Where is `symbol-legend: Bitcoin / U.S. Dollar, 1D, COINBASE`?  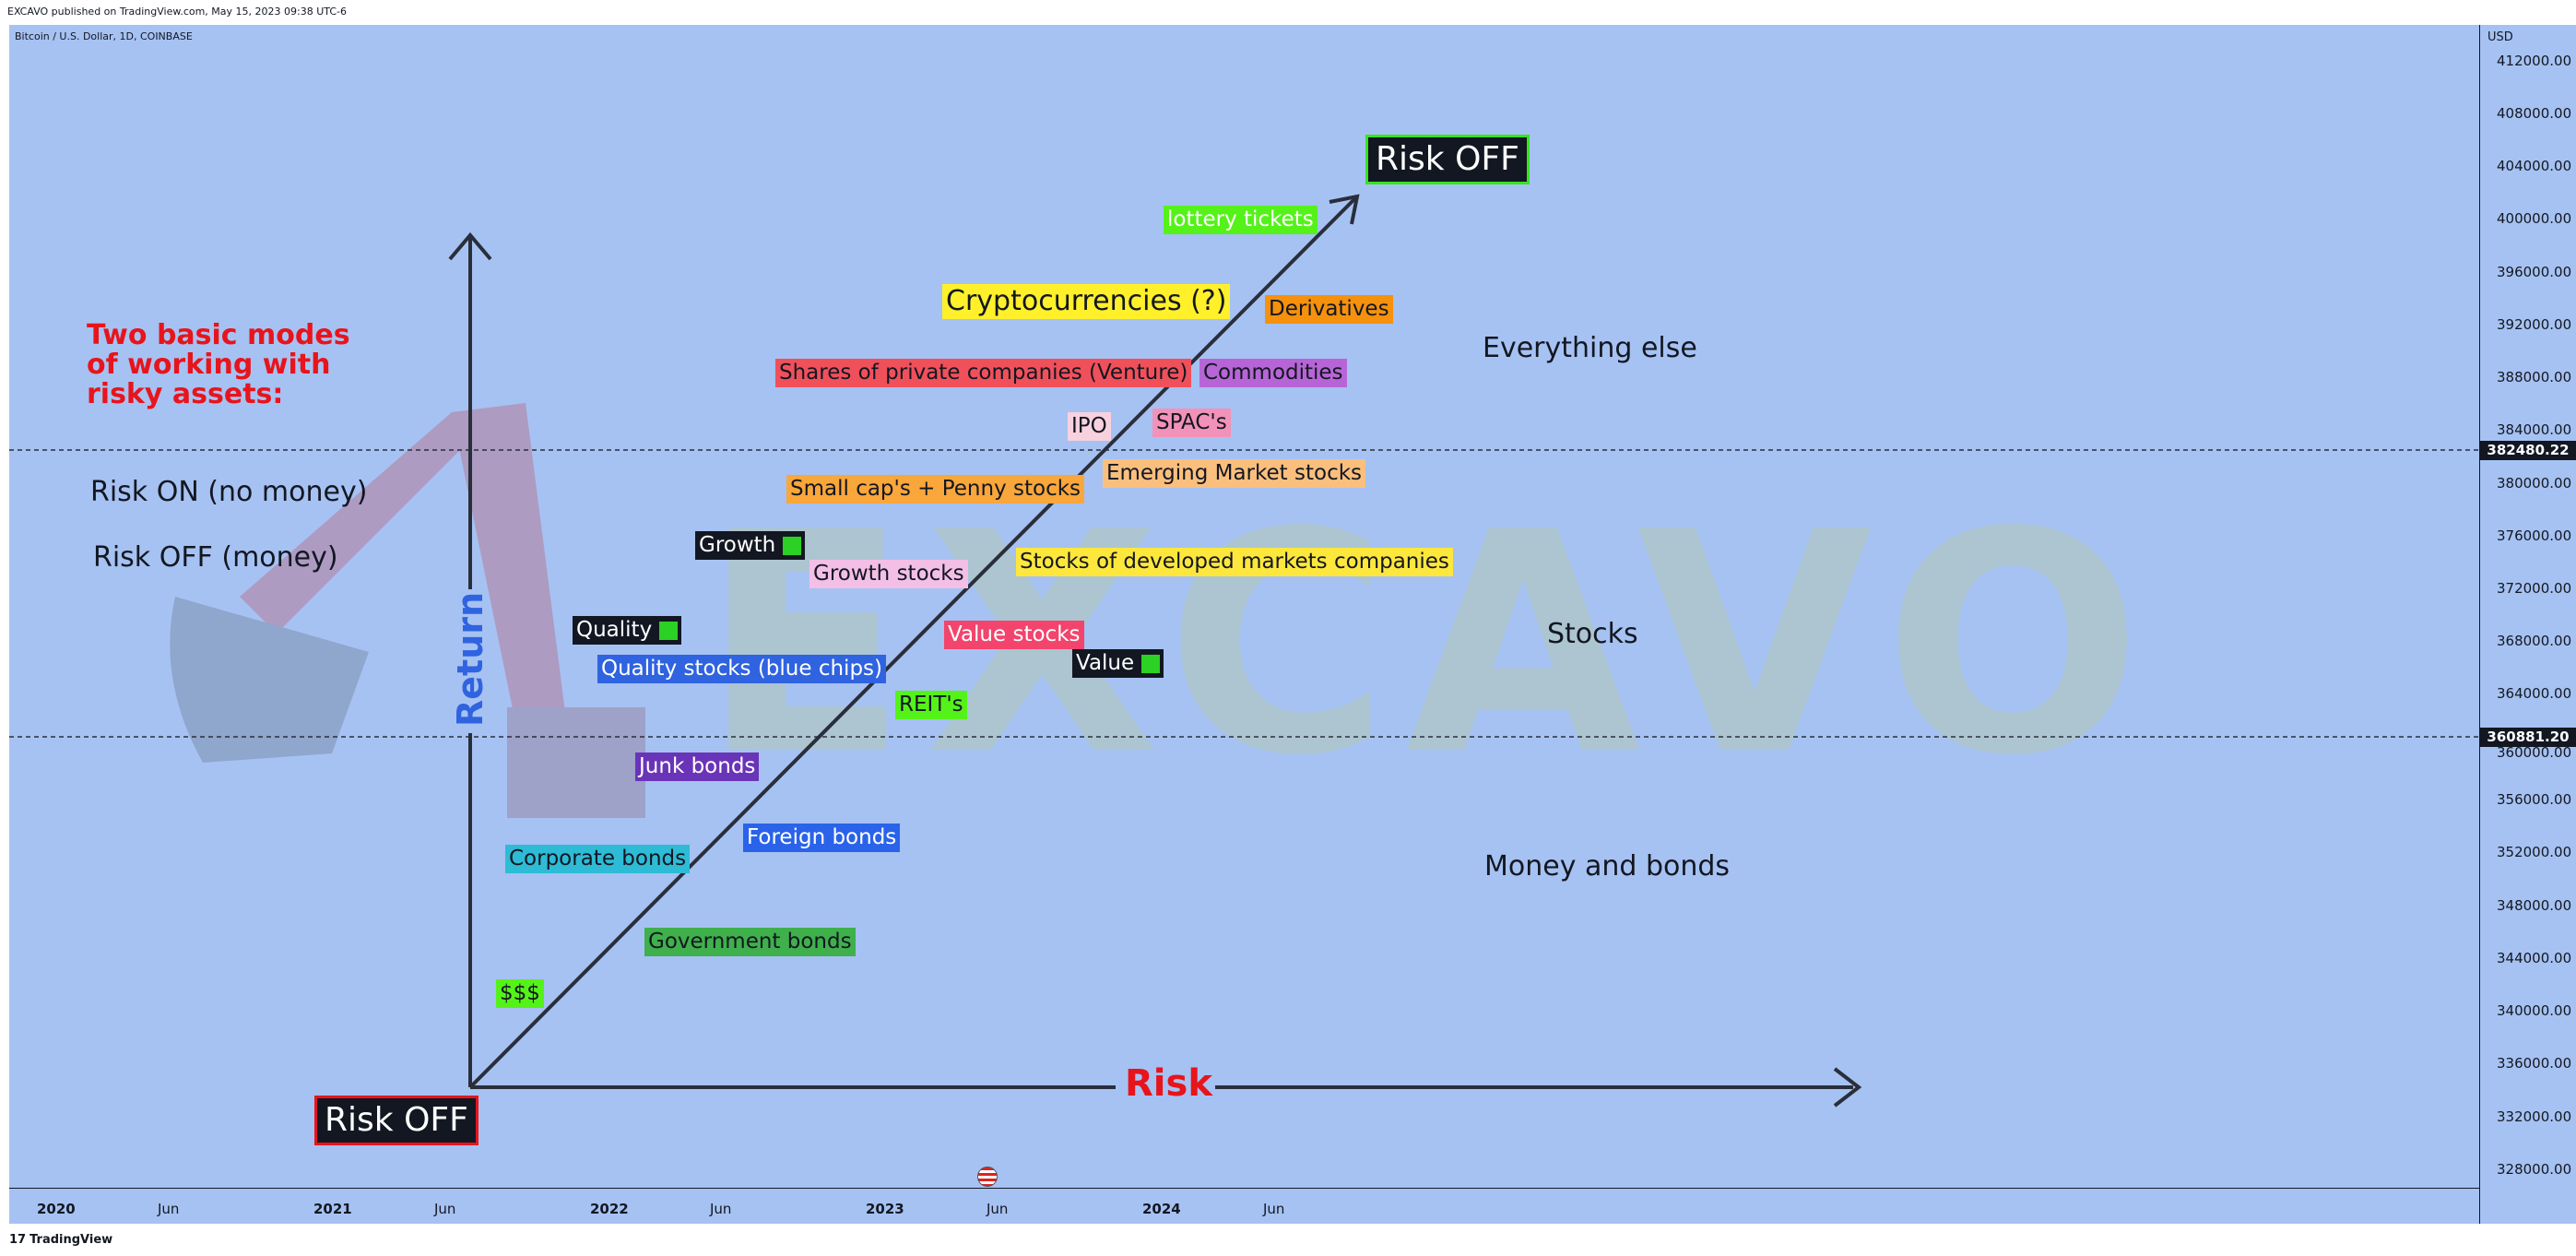 symbol-legend: Bitcoin / U.S. Dollar, 1D, COINBASE is located at coordinates (104, 36).